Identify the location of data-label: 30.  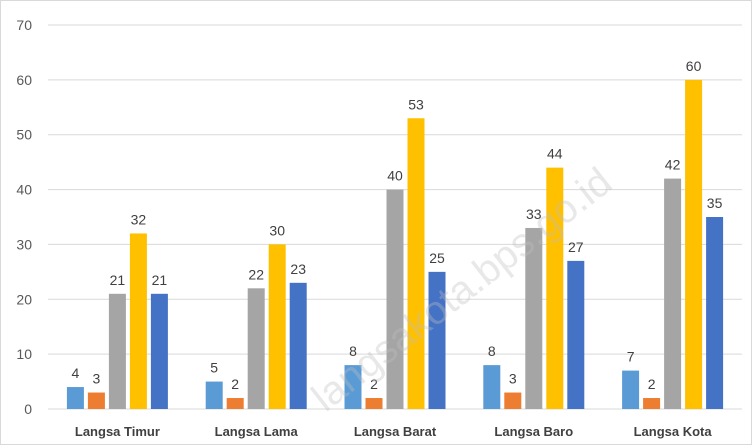
(277, 230).